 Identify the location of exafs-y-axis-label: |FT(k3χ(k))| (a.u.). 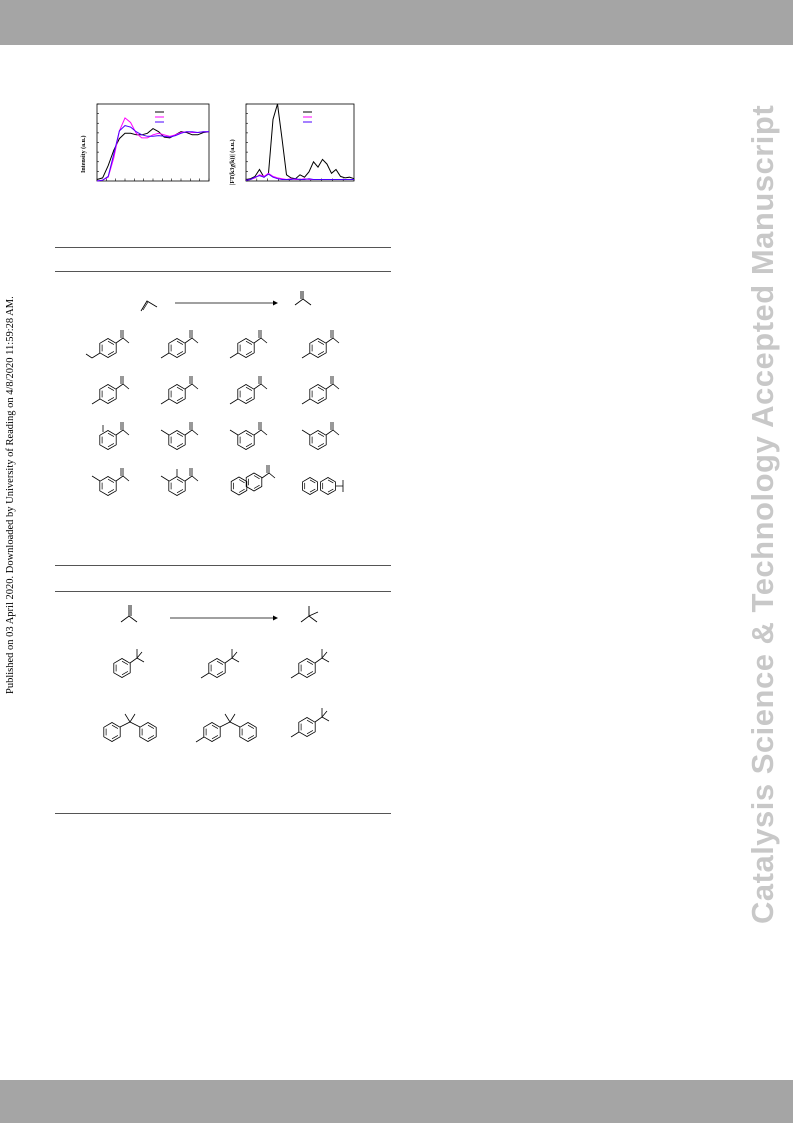
(232, 162).